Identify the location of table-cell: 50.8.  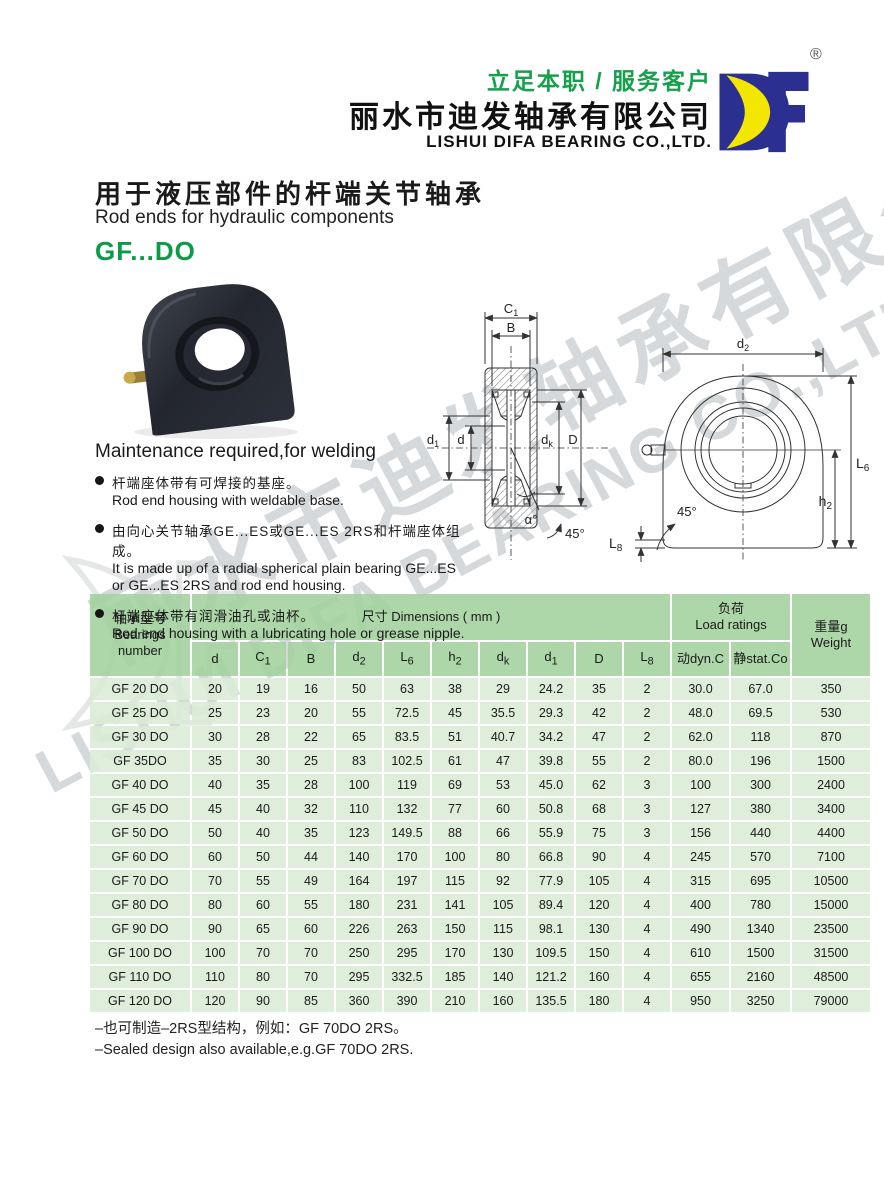
(551, 809).